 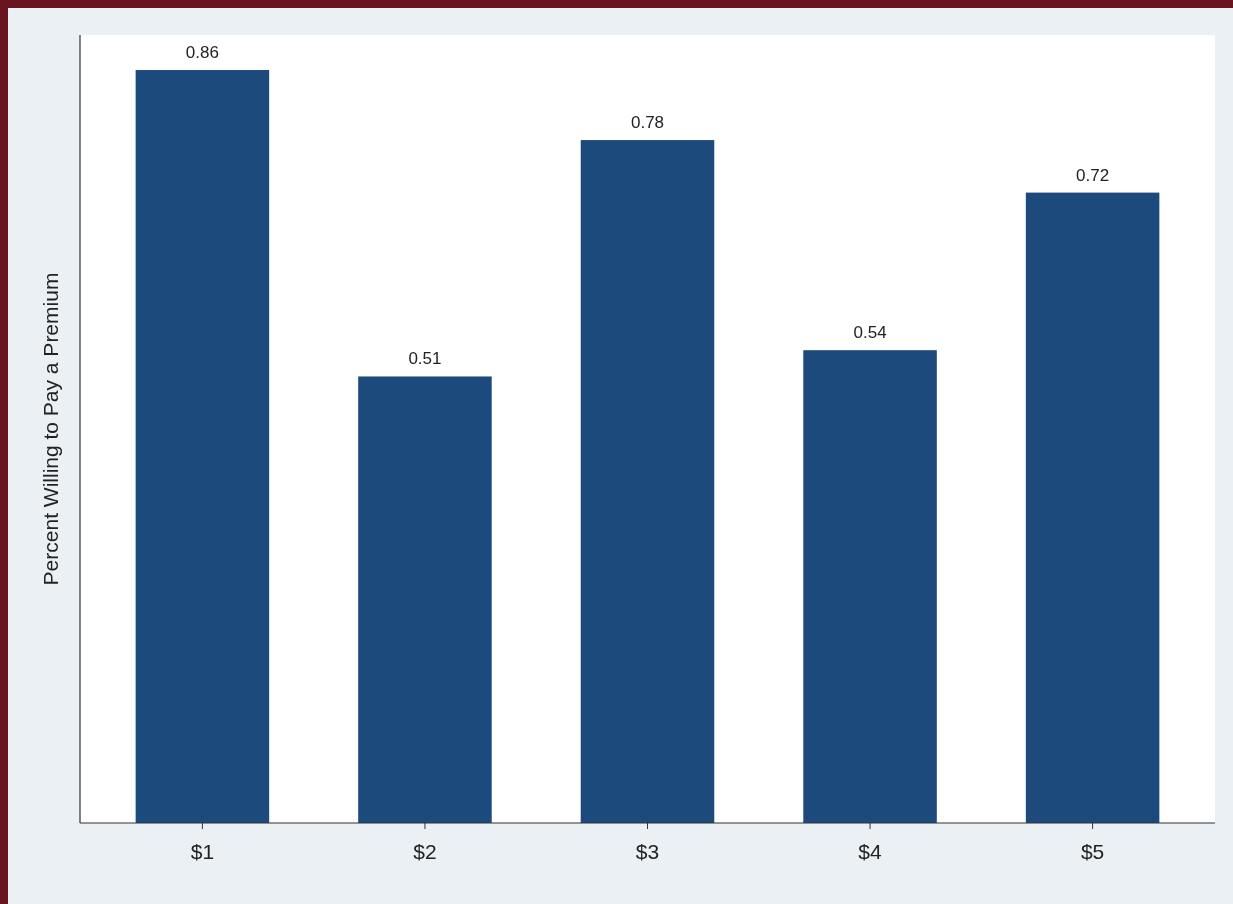 I want to click on x-tick-label: $3, so click(x=647, y=851).